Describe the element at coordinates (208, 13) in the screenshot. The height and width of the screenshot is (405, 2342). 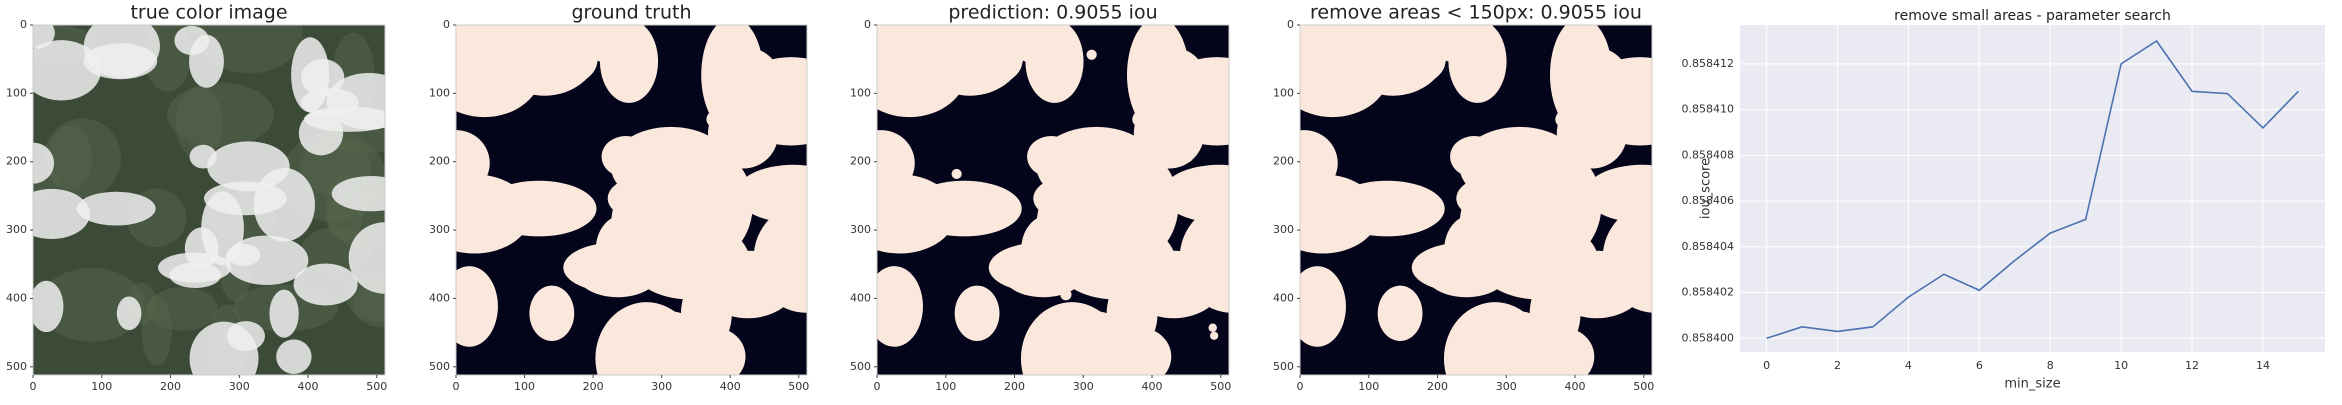
I see `chart-title: true color image` at that location.